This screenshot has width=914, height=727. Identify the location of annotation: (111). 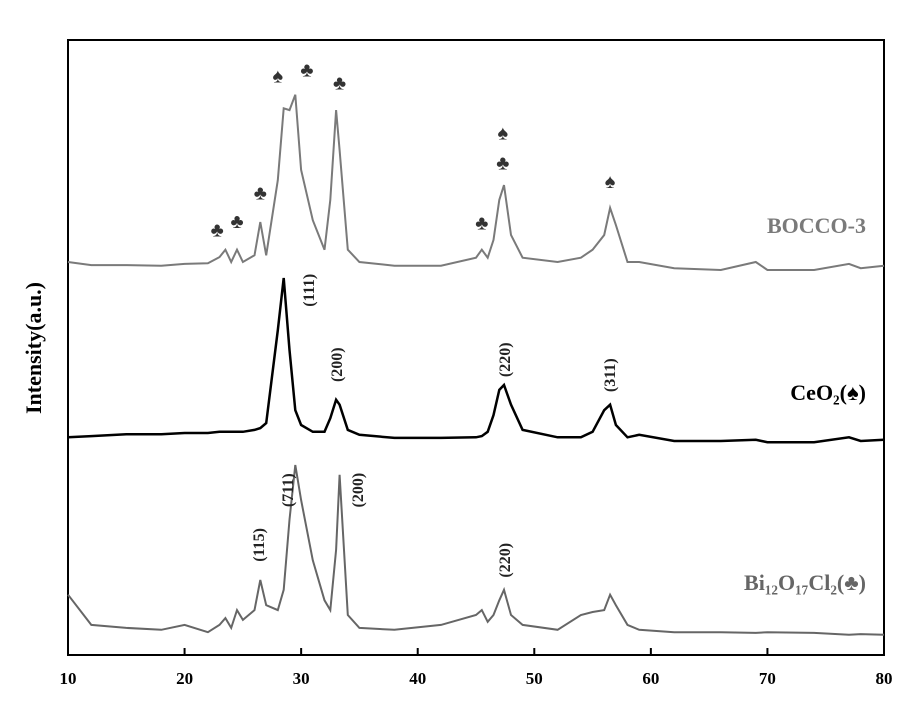
(309, 290).